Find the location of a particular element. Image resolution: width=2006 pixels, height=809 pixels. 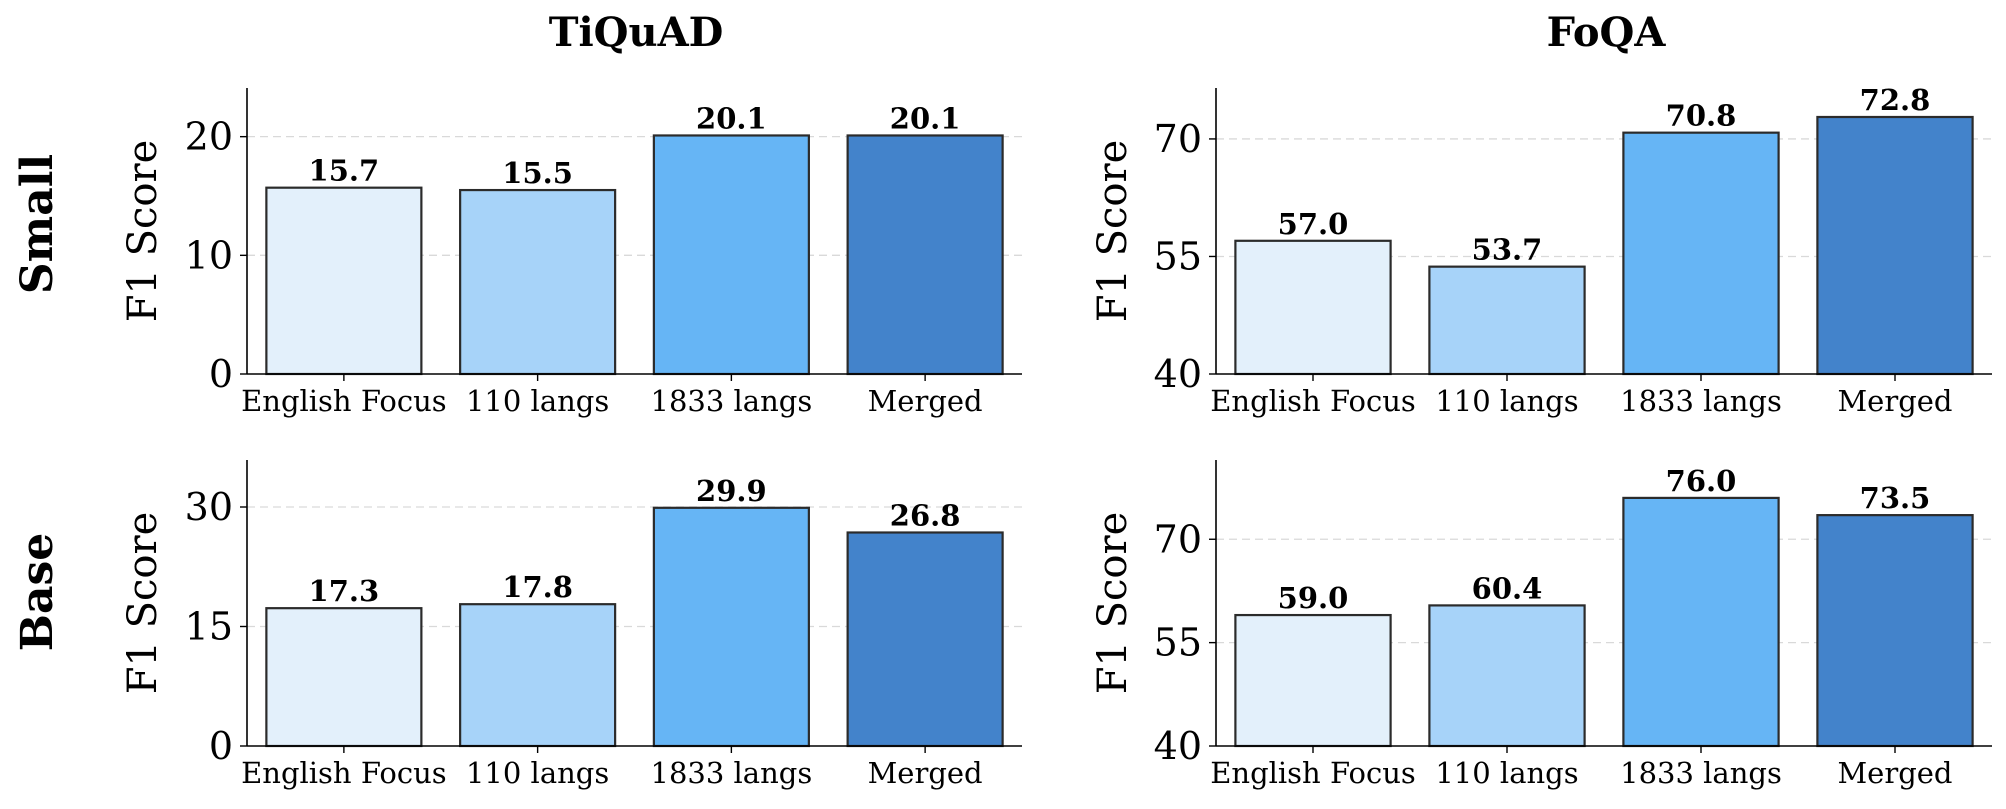

data-label: 53.7 is located at coordinates (1507, 250).